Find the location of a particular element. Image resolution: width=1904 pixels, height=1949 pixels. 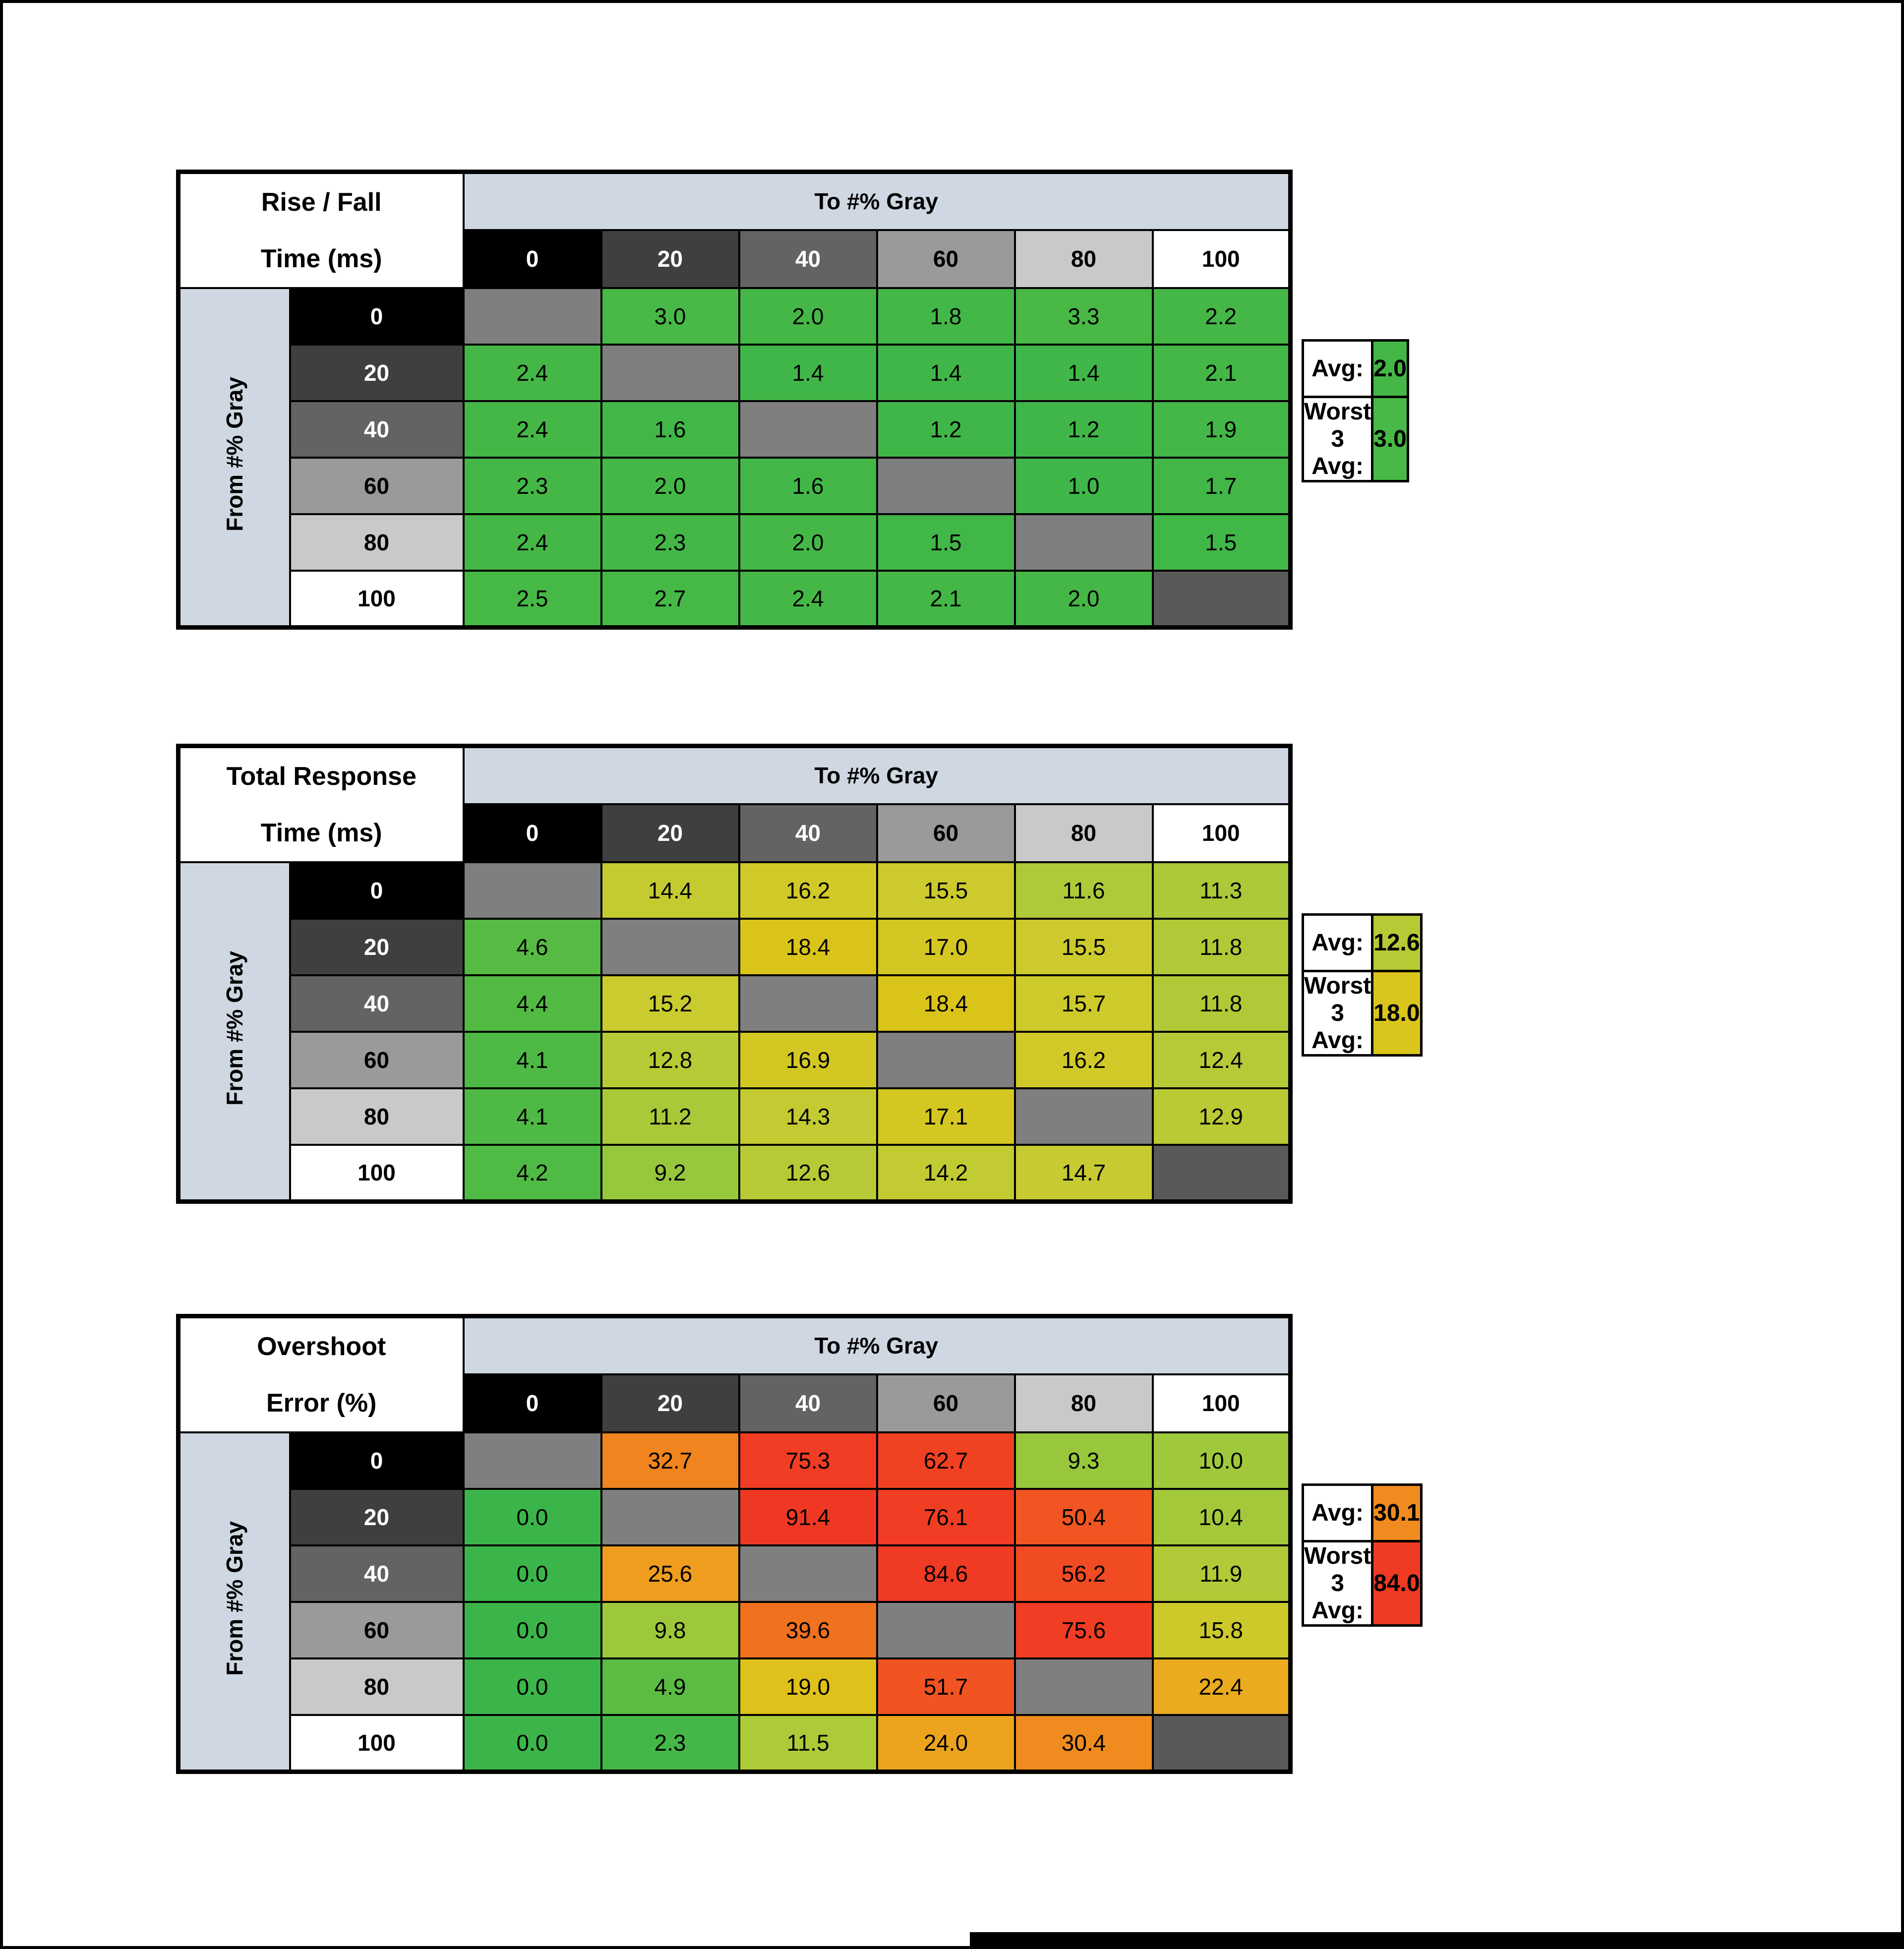

worst3-value: 3.0 is located at coordinates (1390, 439).